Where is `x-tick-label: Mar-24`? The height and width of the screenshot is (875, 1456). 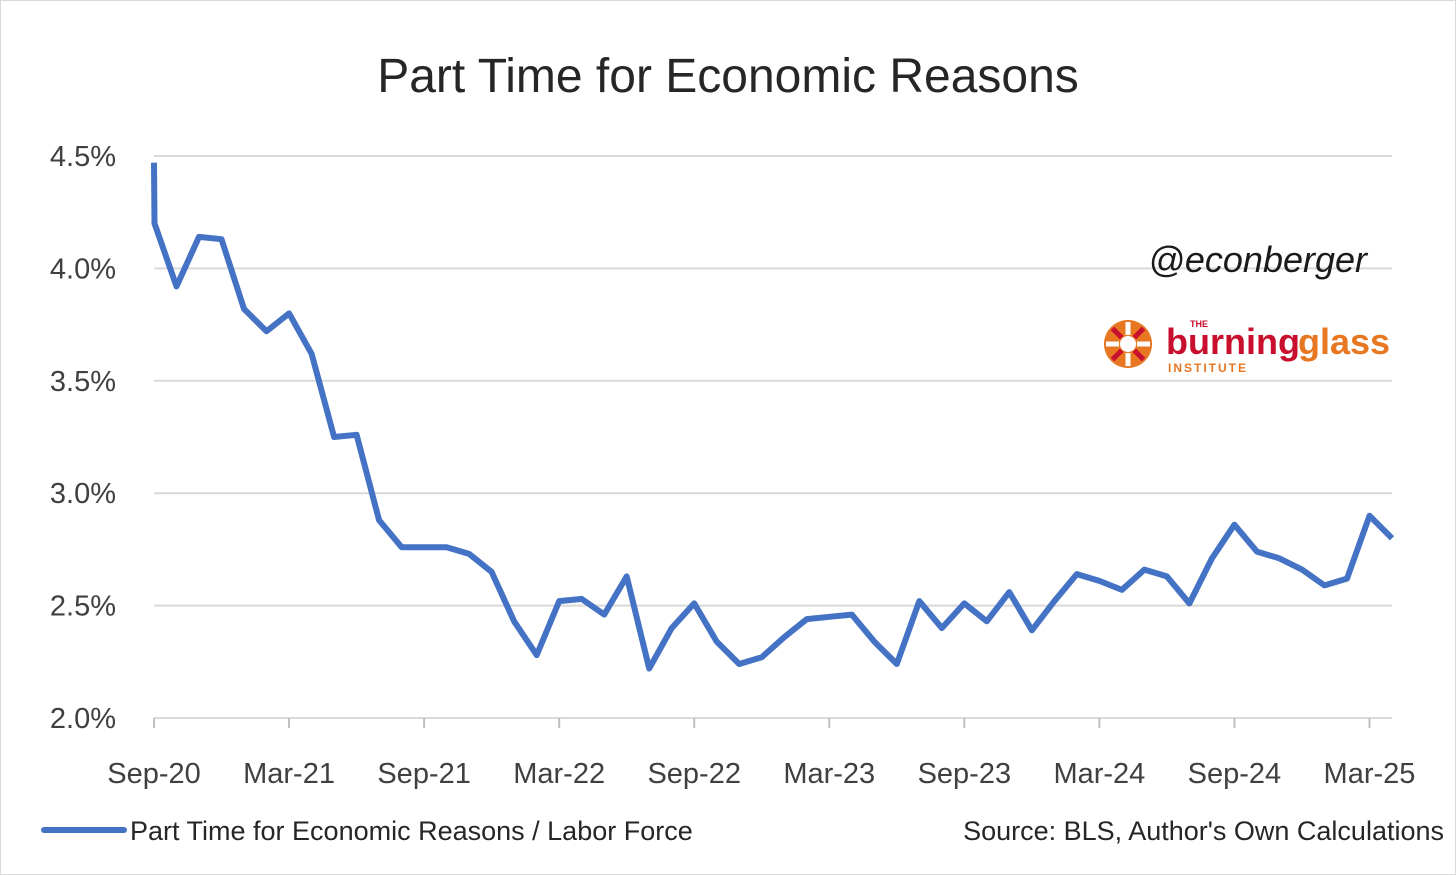 x-tick-label: Mar-24 is located at coordinates (1099, 774).